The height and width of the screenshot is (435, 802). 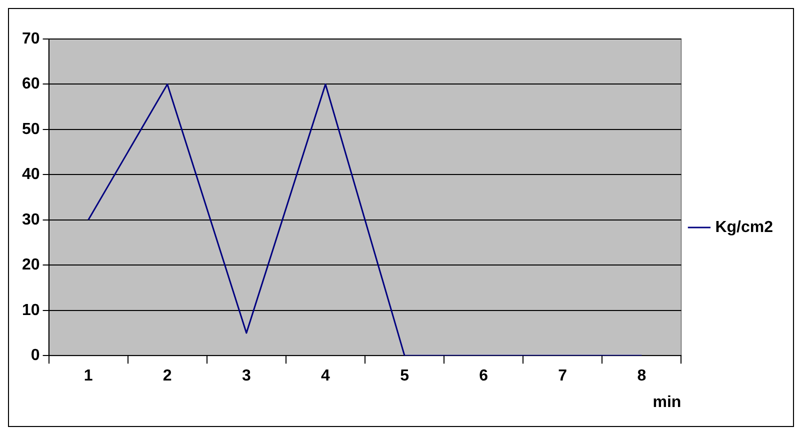 I want to click on y-tick-label: 0, so click(x=35, y=355).